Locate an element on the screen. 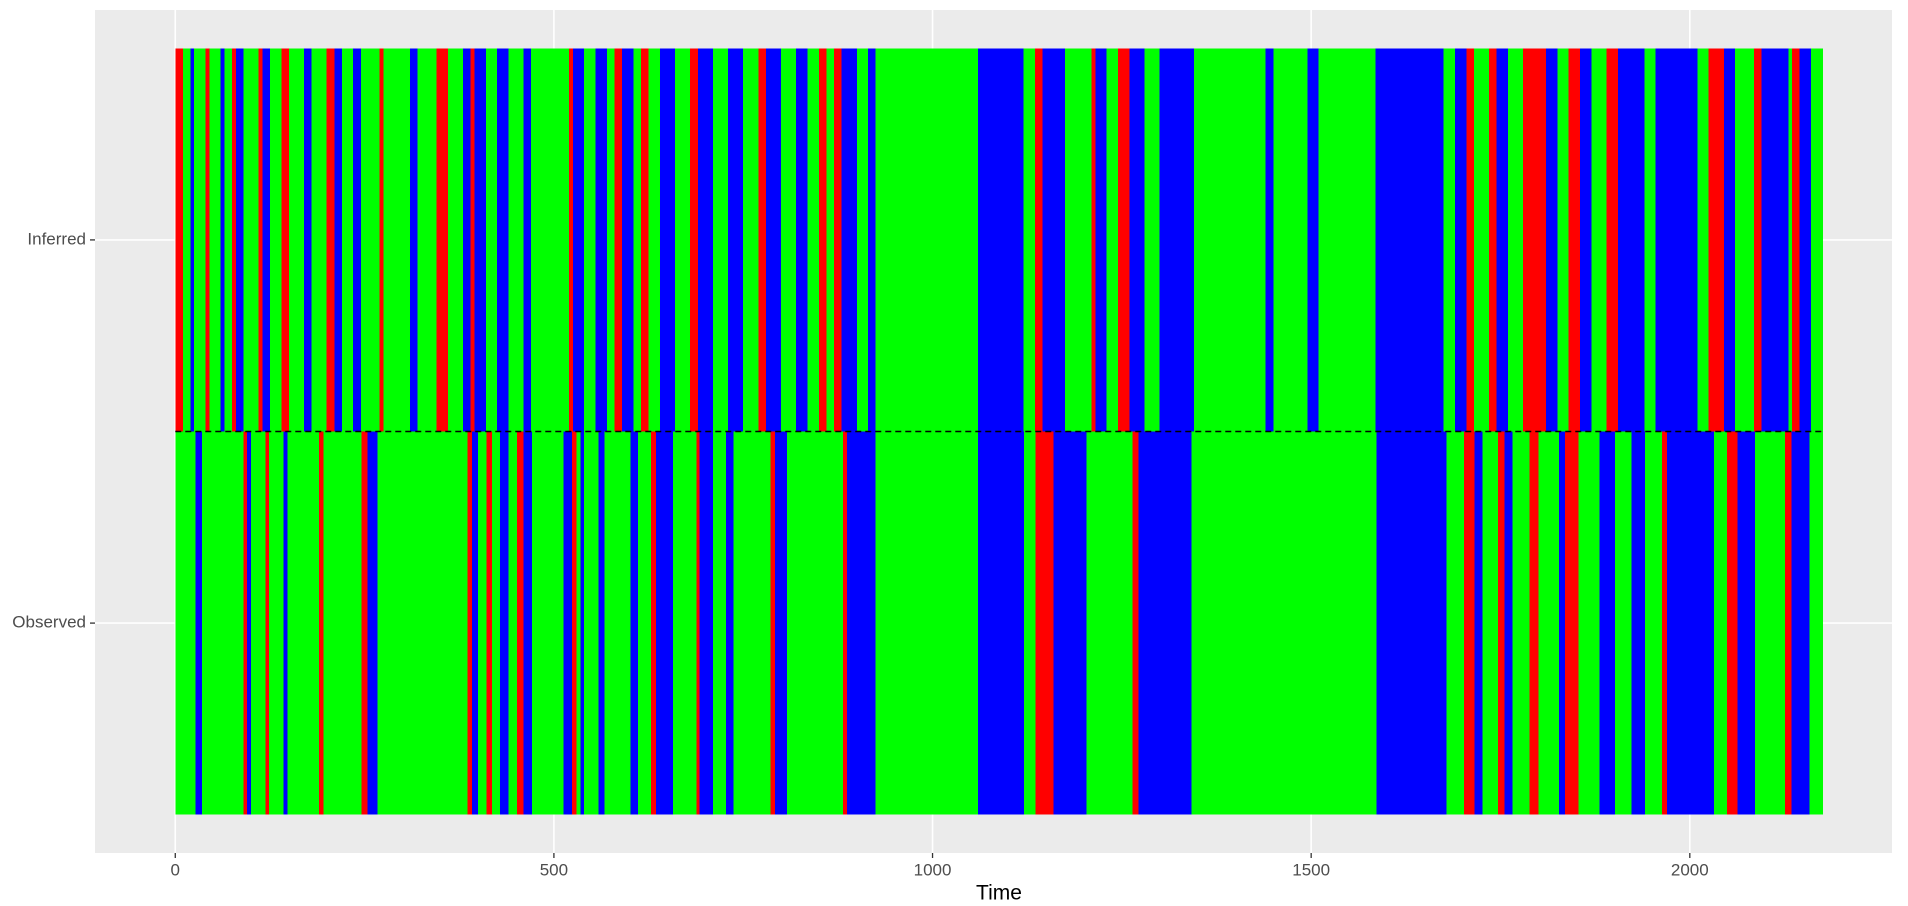 Image resolution: width=1908 pixels, height=906 pixels. x-axis-title: Time is located at coordinates (999, 893).